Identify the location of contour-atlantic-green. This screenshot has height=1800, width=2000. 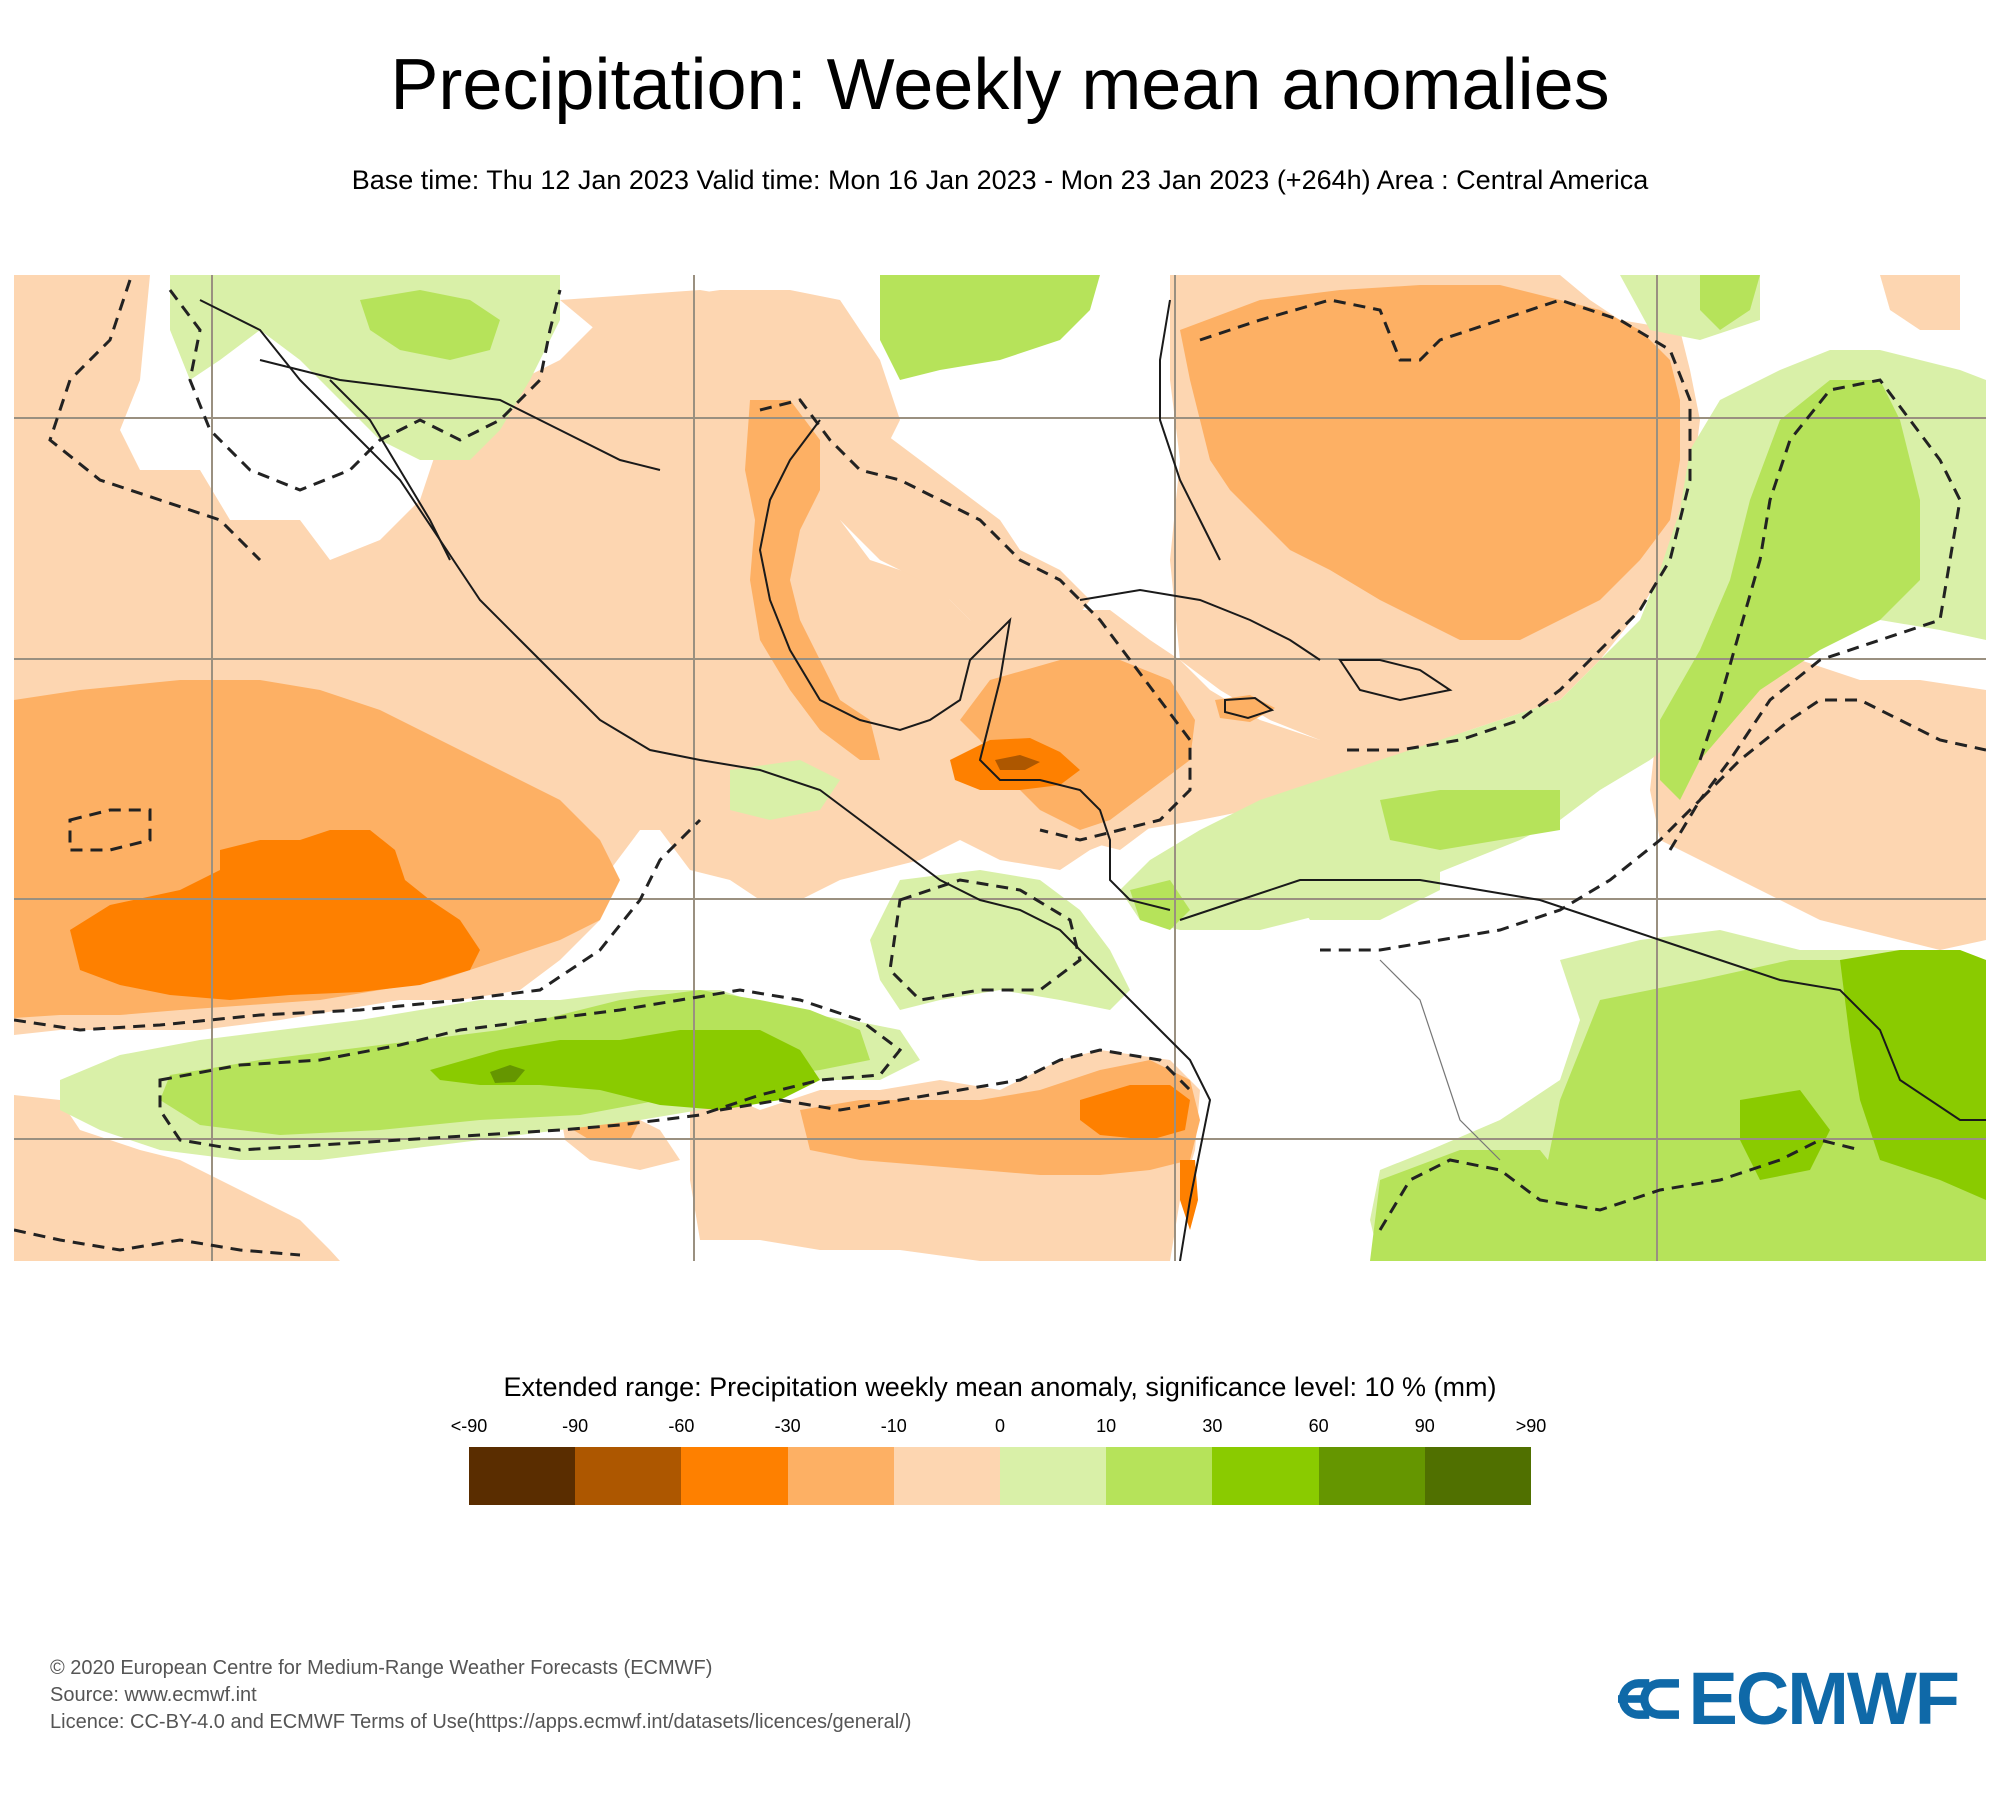
(1641, 665).